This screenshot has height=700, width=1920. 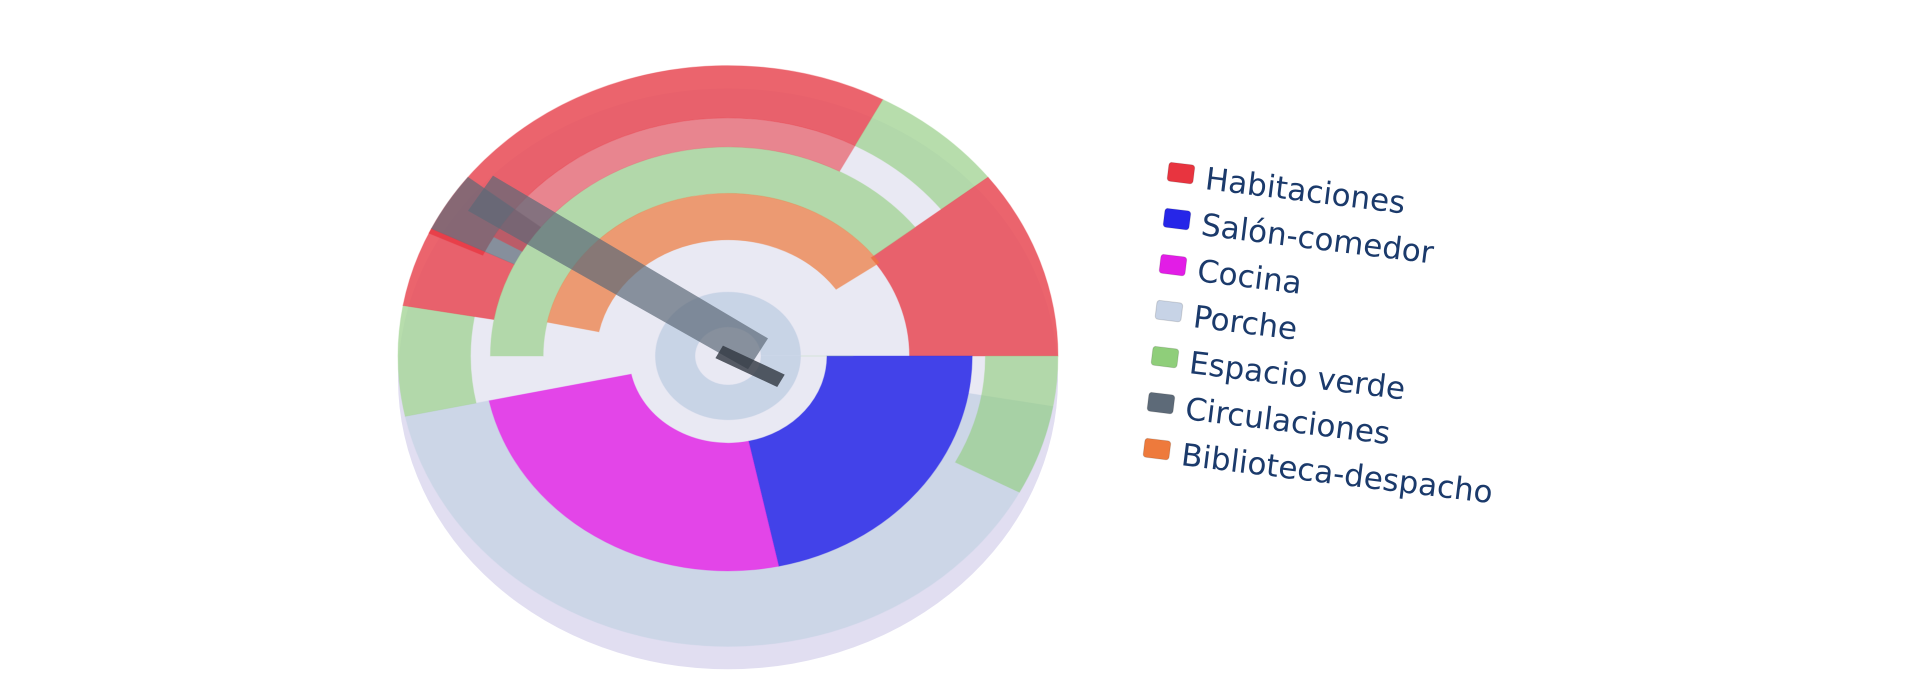 I want to click on center-slot, so click(x=750, y=366).